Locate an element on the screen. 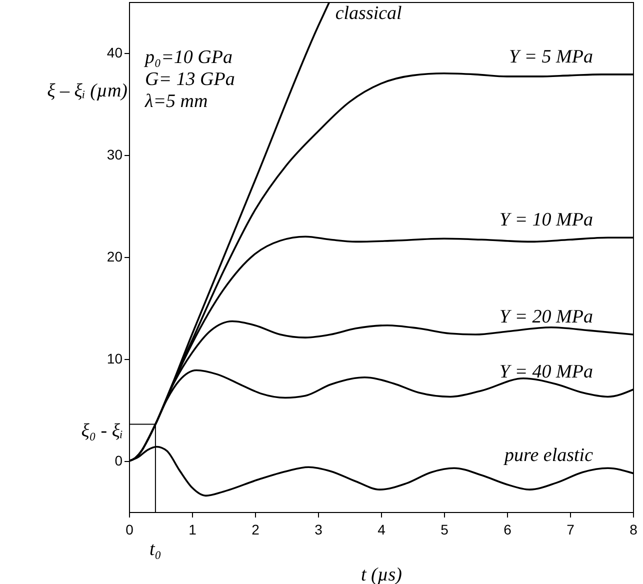 This screenshot has height=584, width=643. x-tick-label: 6 is located at coordinates (508, 530).